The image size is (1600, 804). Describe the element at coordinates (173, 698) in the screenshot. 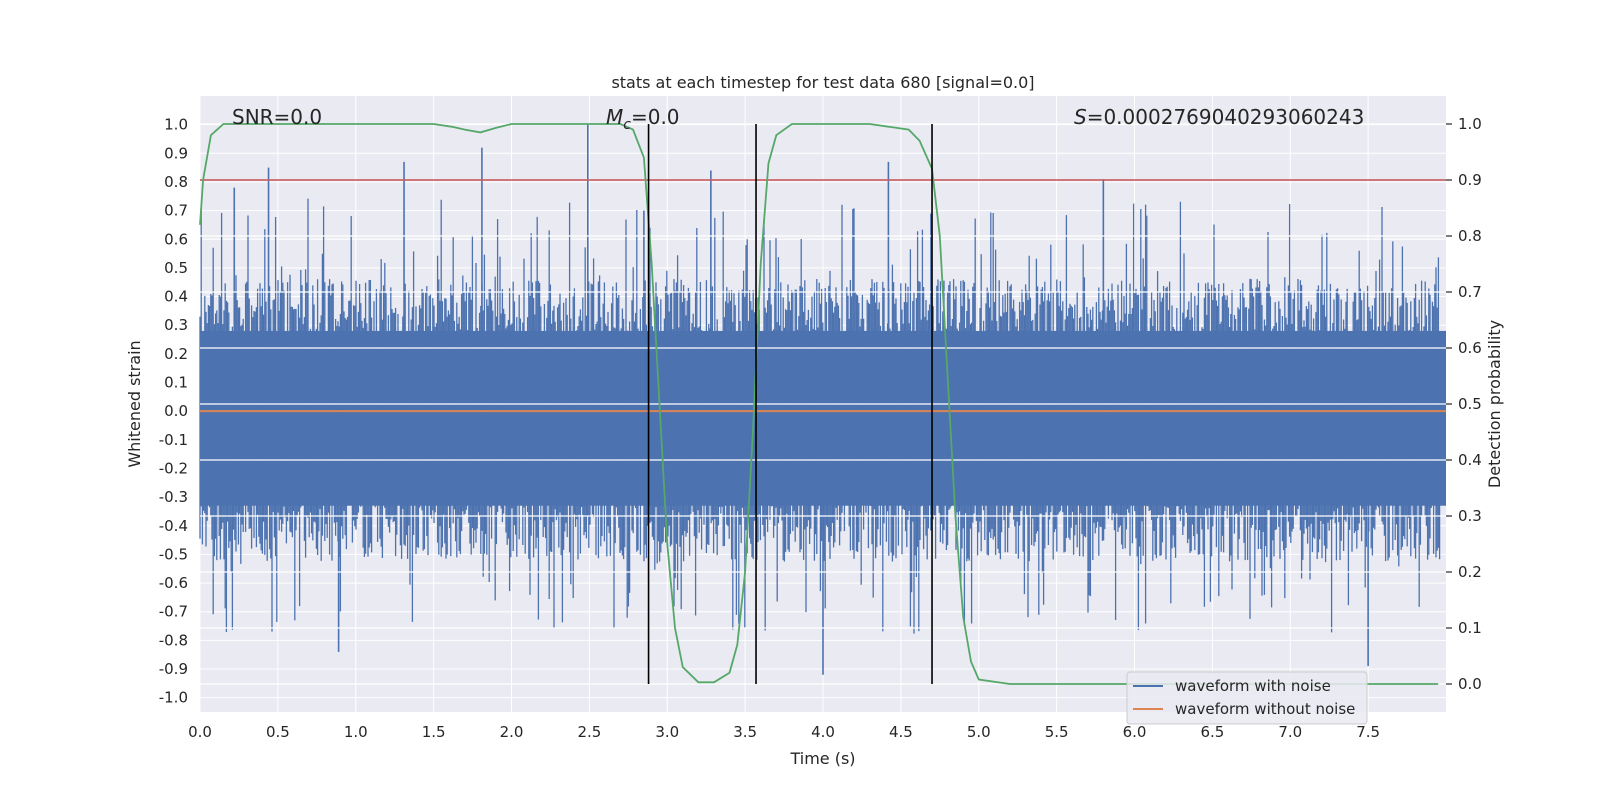

I see `y-left-tick-label-20: -1.0` at that location.